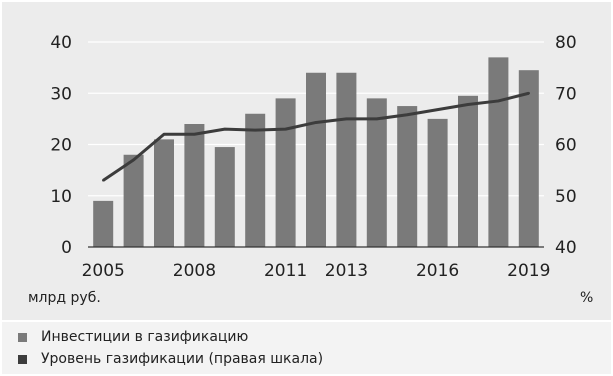 The image size is (613, 376). Describe the element at coordinates (103, 180) in the screenshot. I see `line-point-2005` at that location.